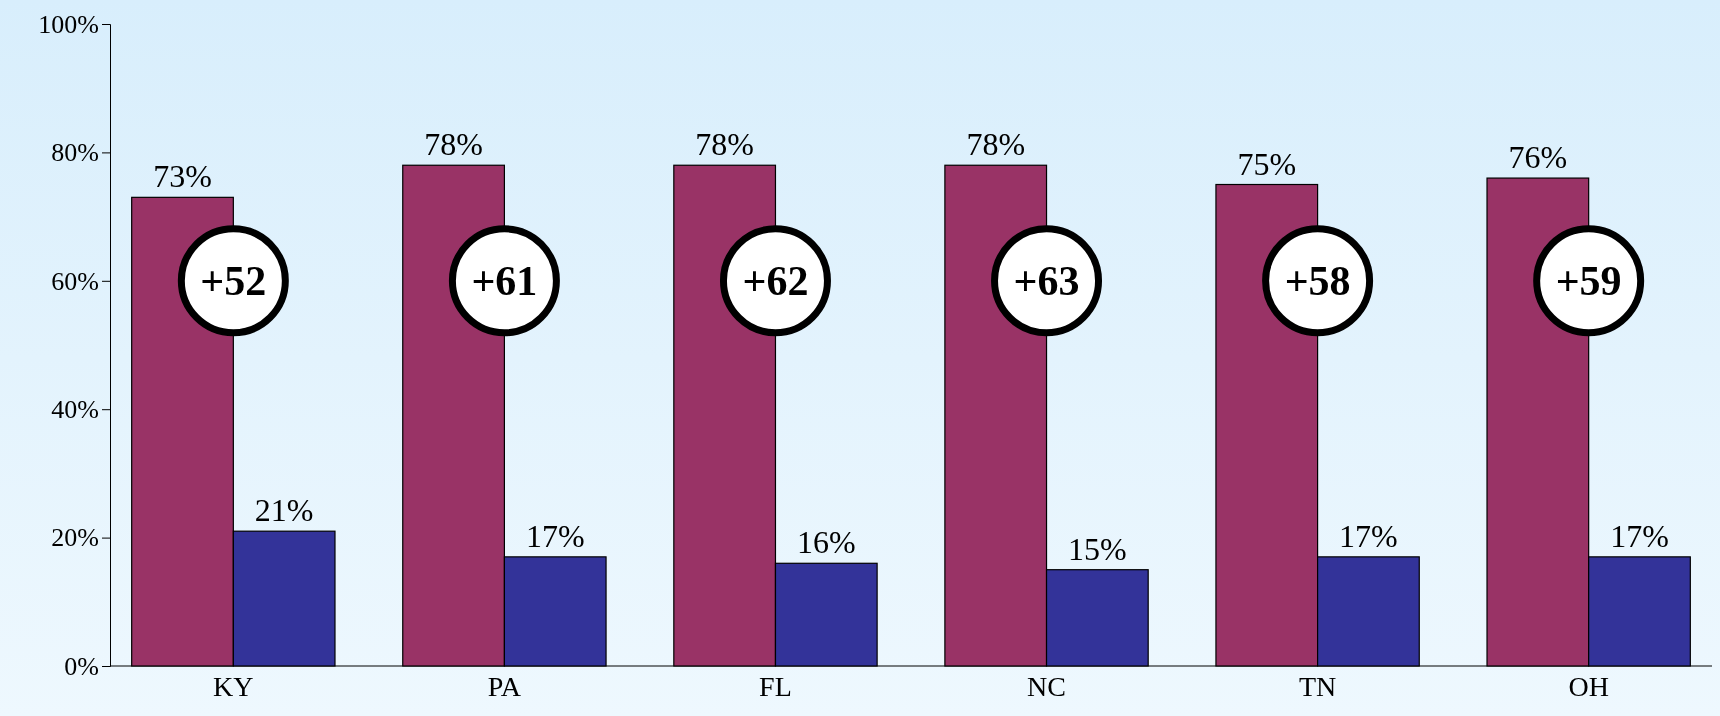 Image resolution: width=1720 pixels, height=716 pixels. Describe the element at coordinates (775, 280) in the screenshot. I see `annotation: +62` at that location.